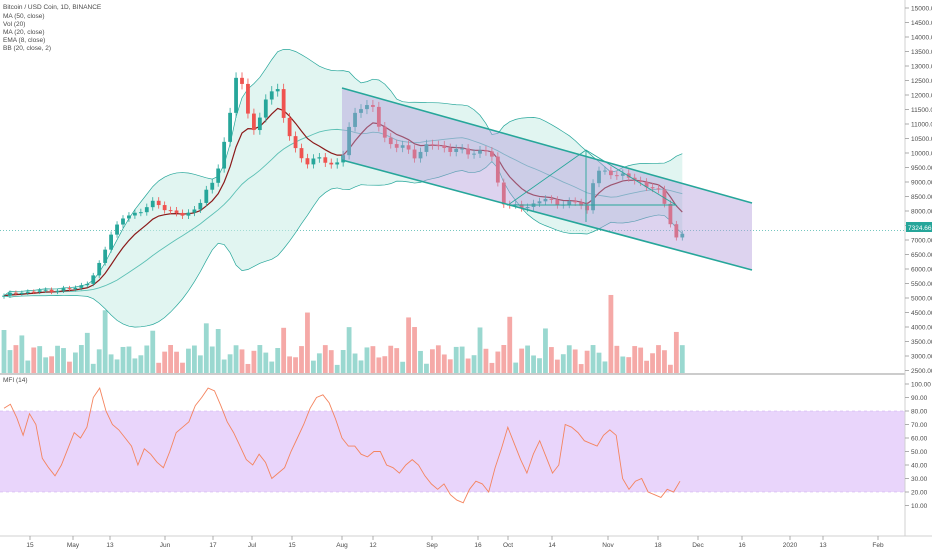  I want to click on volume-bars, so click(343, 333).